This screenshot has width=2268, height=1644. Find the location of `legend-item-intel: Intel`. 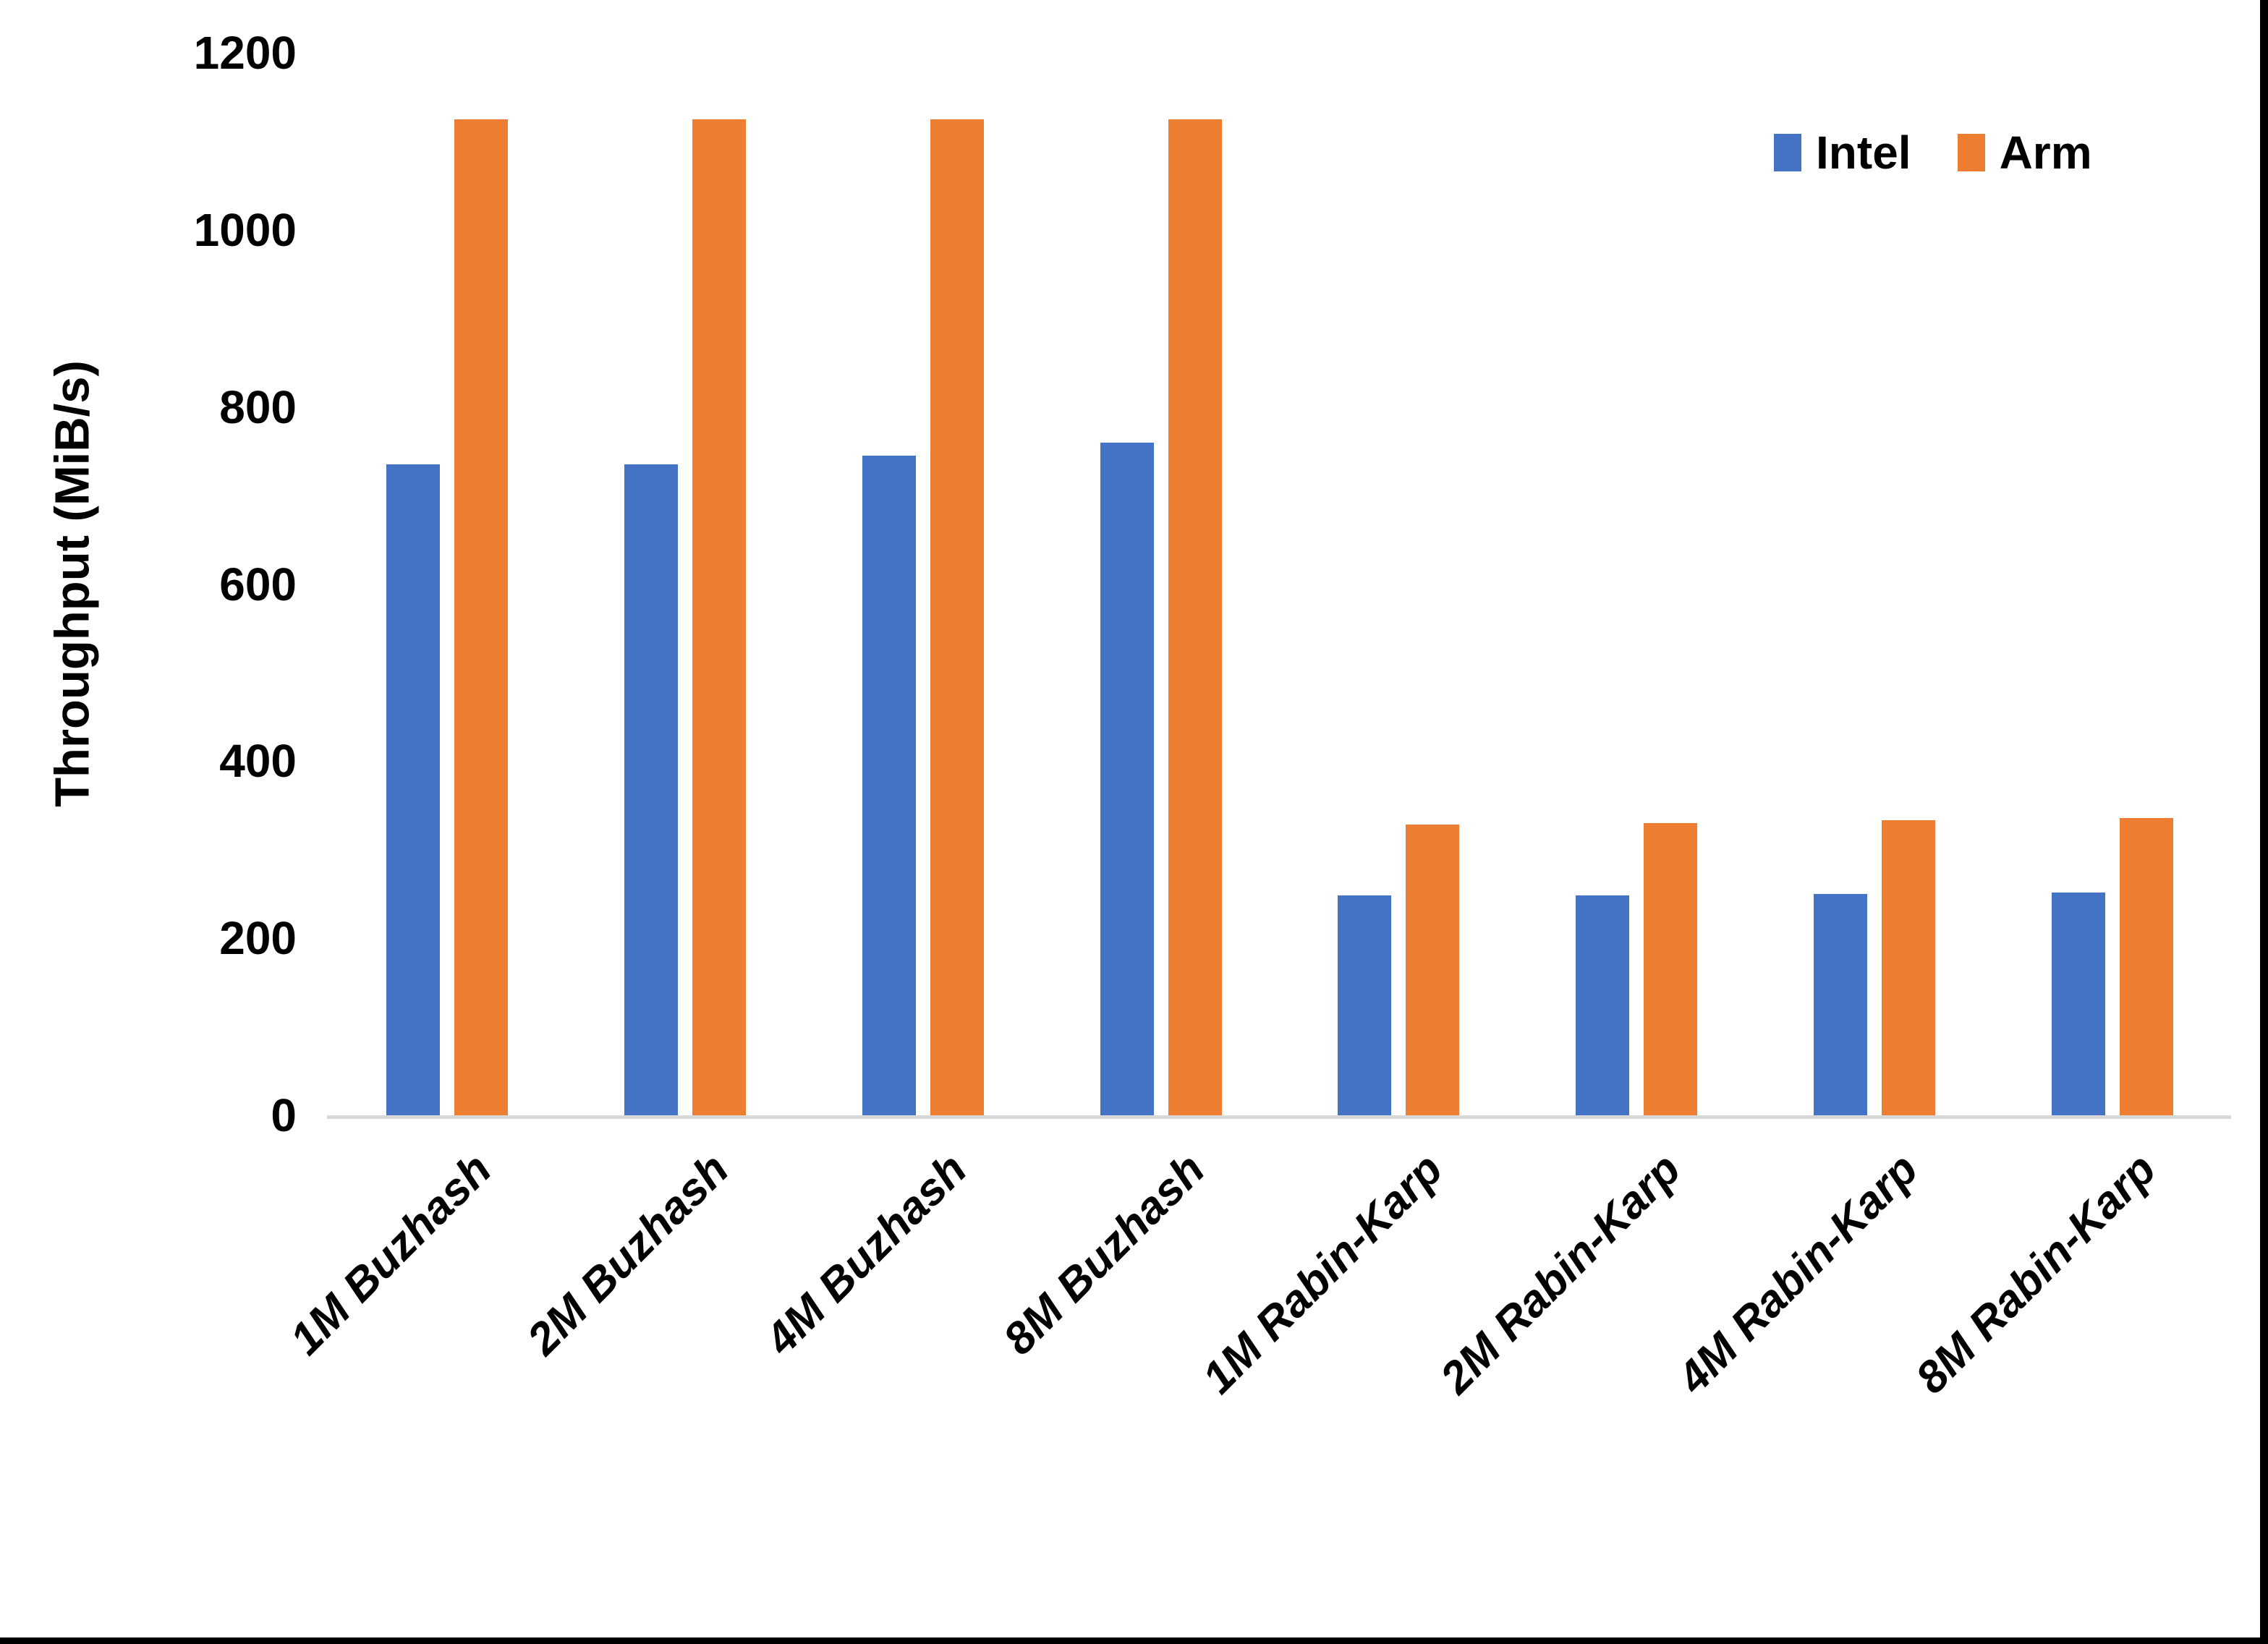

legend-item-intel: Intel is located at coordinates (1842, 152).